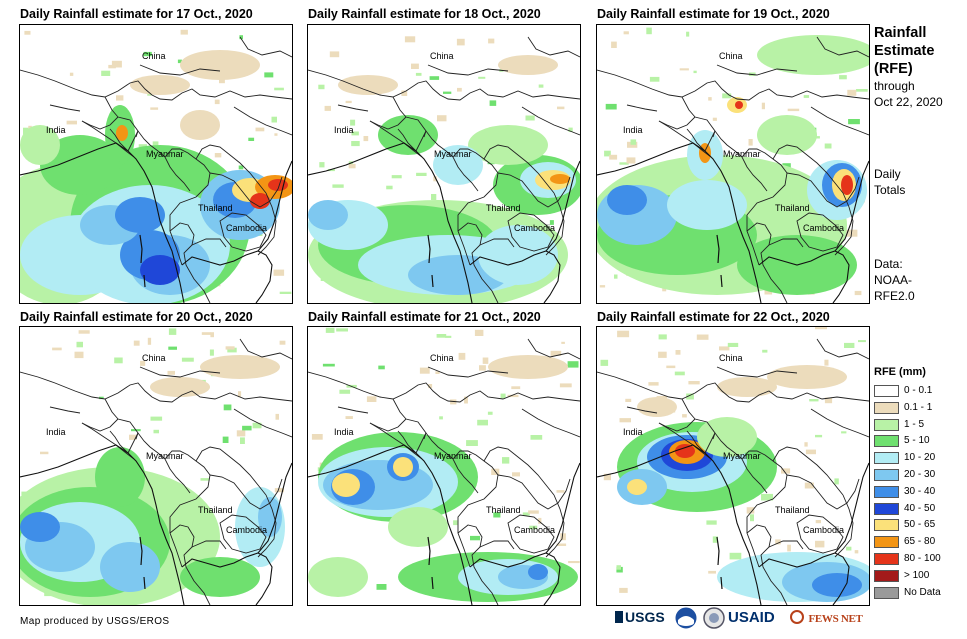 The height and width of the screenshot is (639, 967). What do you see at coordinates (920, 474) in the screenshot?
I see `legend-label: 20 - 30` at bounding box center [920, 474].